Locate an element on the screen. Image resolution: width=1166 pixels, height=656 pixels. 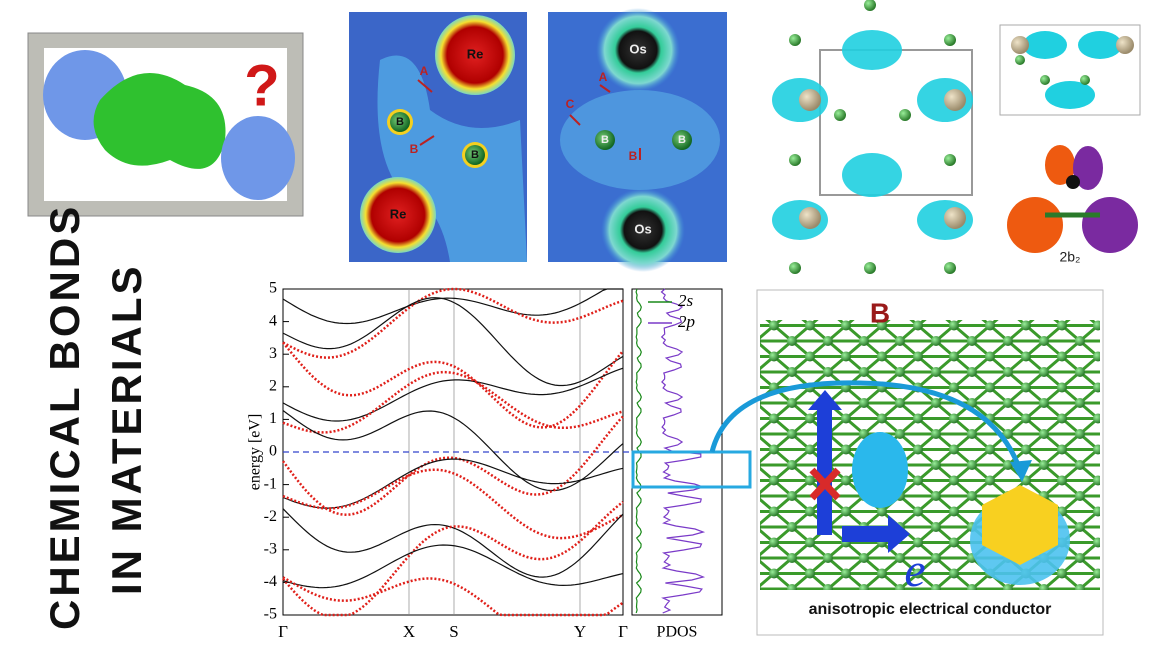
title-line: CHEMICAL BONDS is located at coordinates (64, 417).